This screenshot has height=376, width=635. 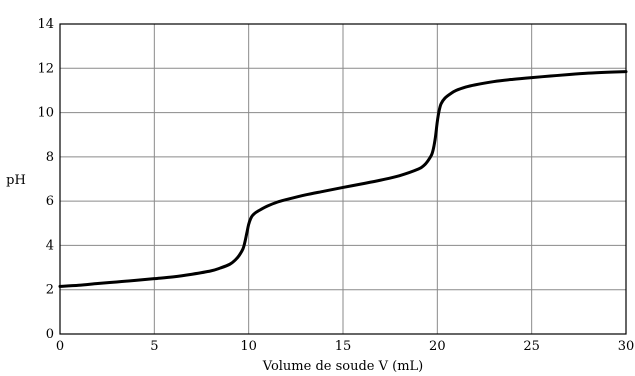 What do you see at coordinates (343, 366) in the screenshot?
I see `x-axis-label: Volume de soude V (mL)` at bounding box center [343, 366].